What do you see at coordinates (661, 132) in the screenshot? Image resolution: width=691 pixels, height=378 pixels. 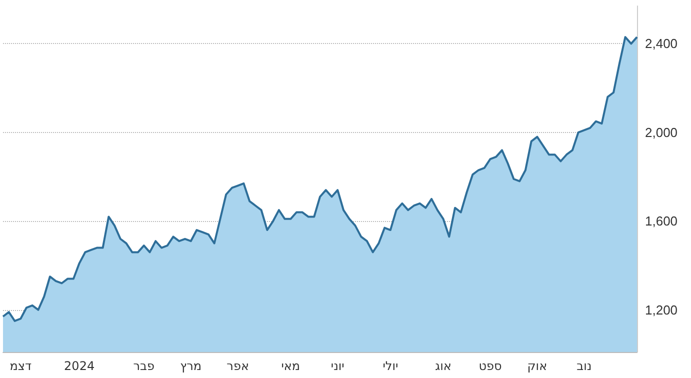 I see `y-tick-label: 2,000` at bounding box center [661, 132].